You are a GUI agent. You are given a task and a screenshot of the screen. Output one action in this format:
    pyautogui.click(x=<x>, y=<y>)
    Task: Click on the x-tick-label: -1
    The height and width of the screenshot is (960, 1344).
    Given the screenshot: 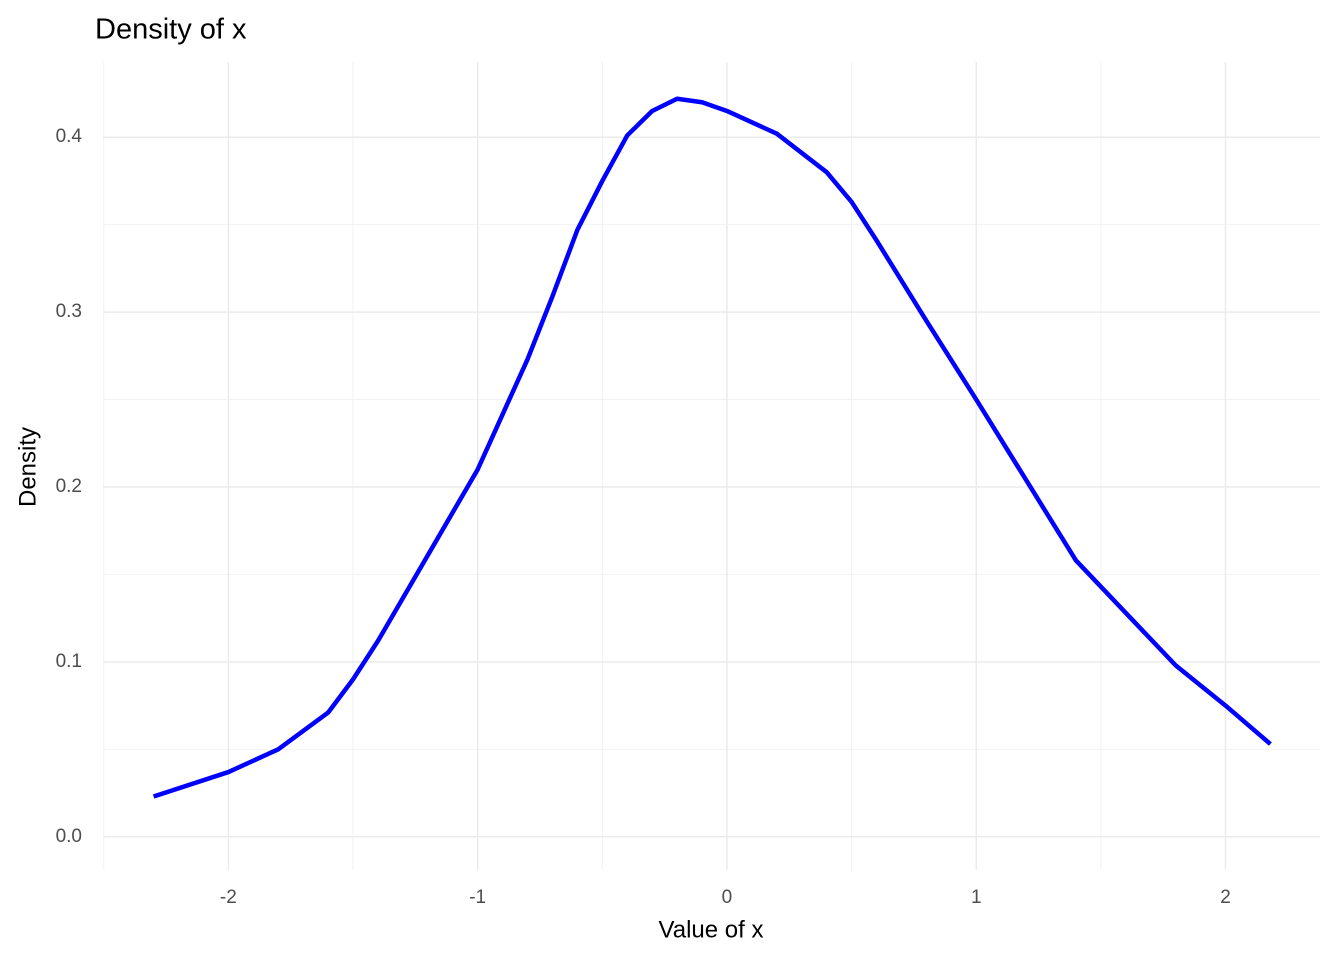 What is the action you would take?
    pyautogui.click(x=477, y=897)
    